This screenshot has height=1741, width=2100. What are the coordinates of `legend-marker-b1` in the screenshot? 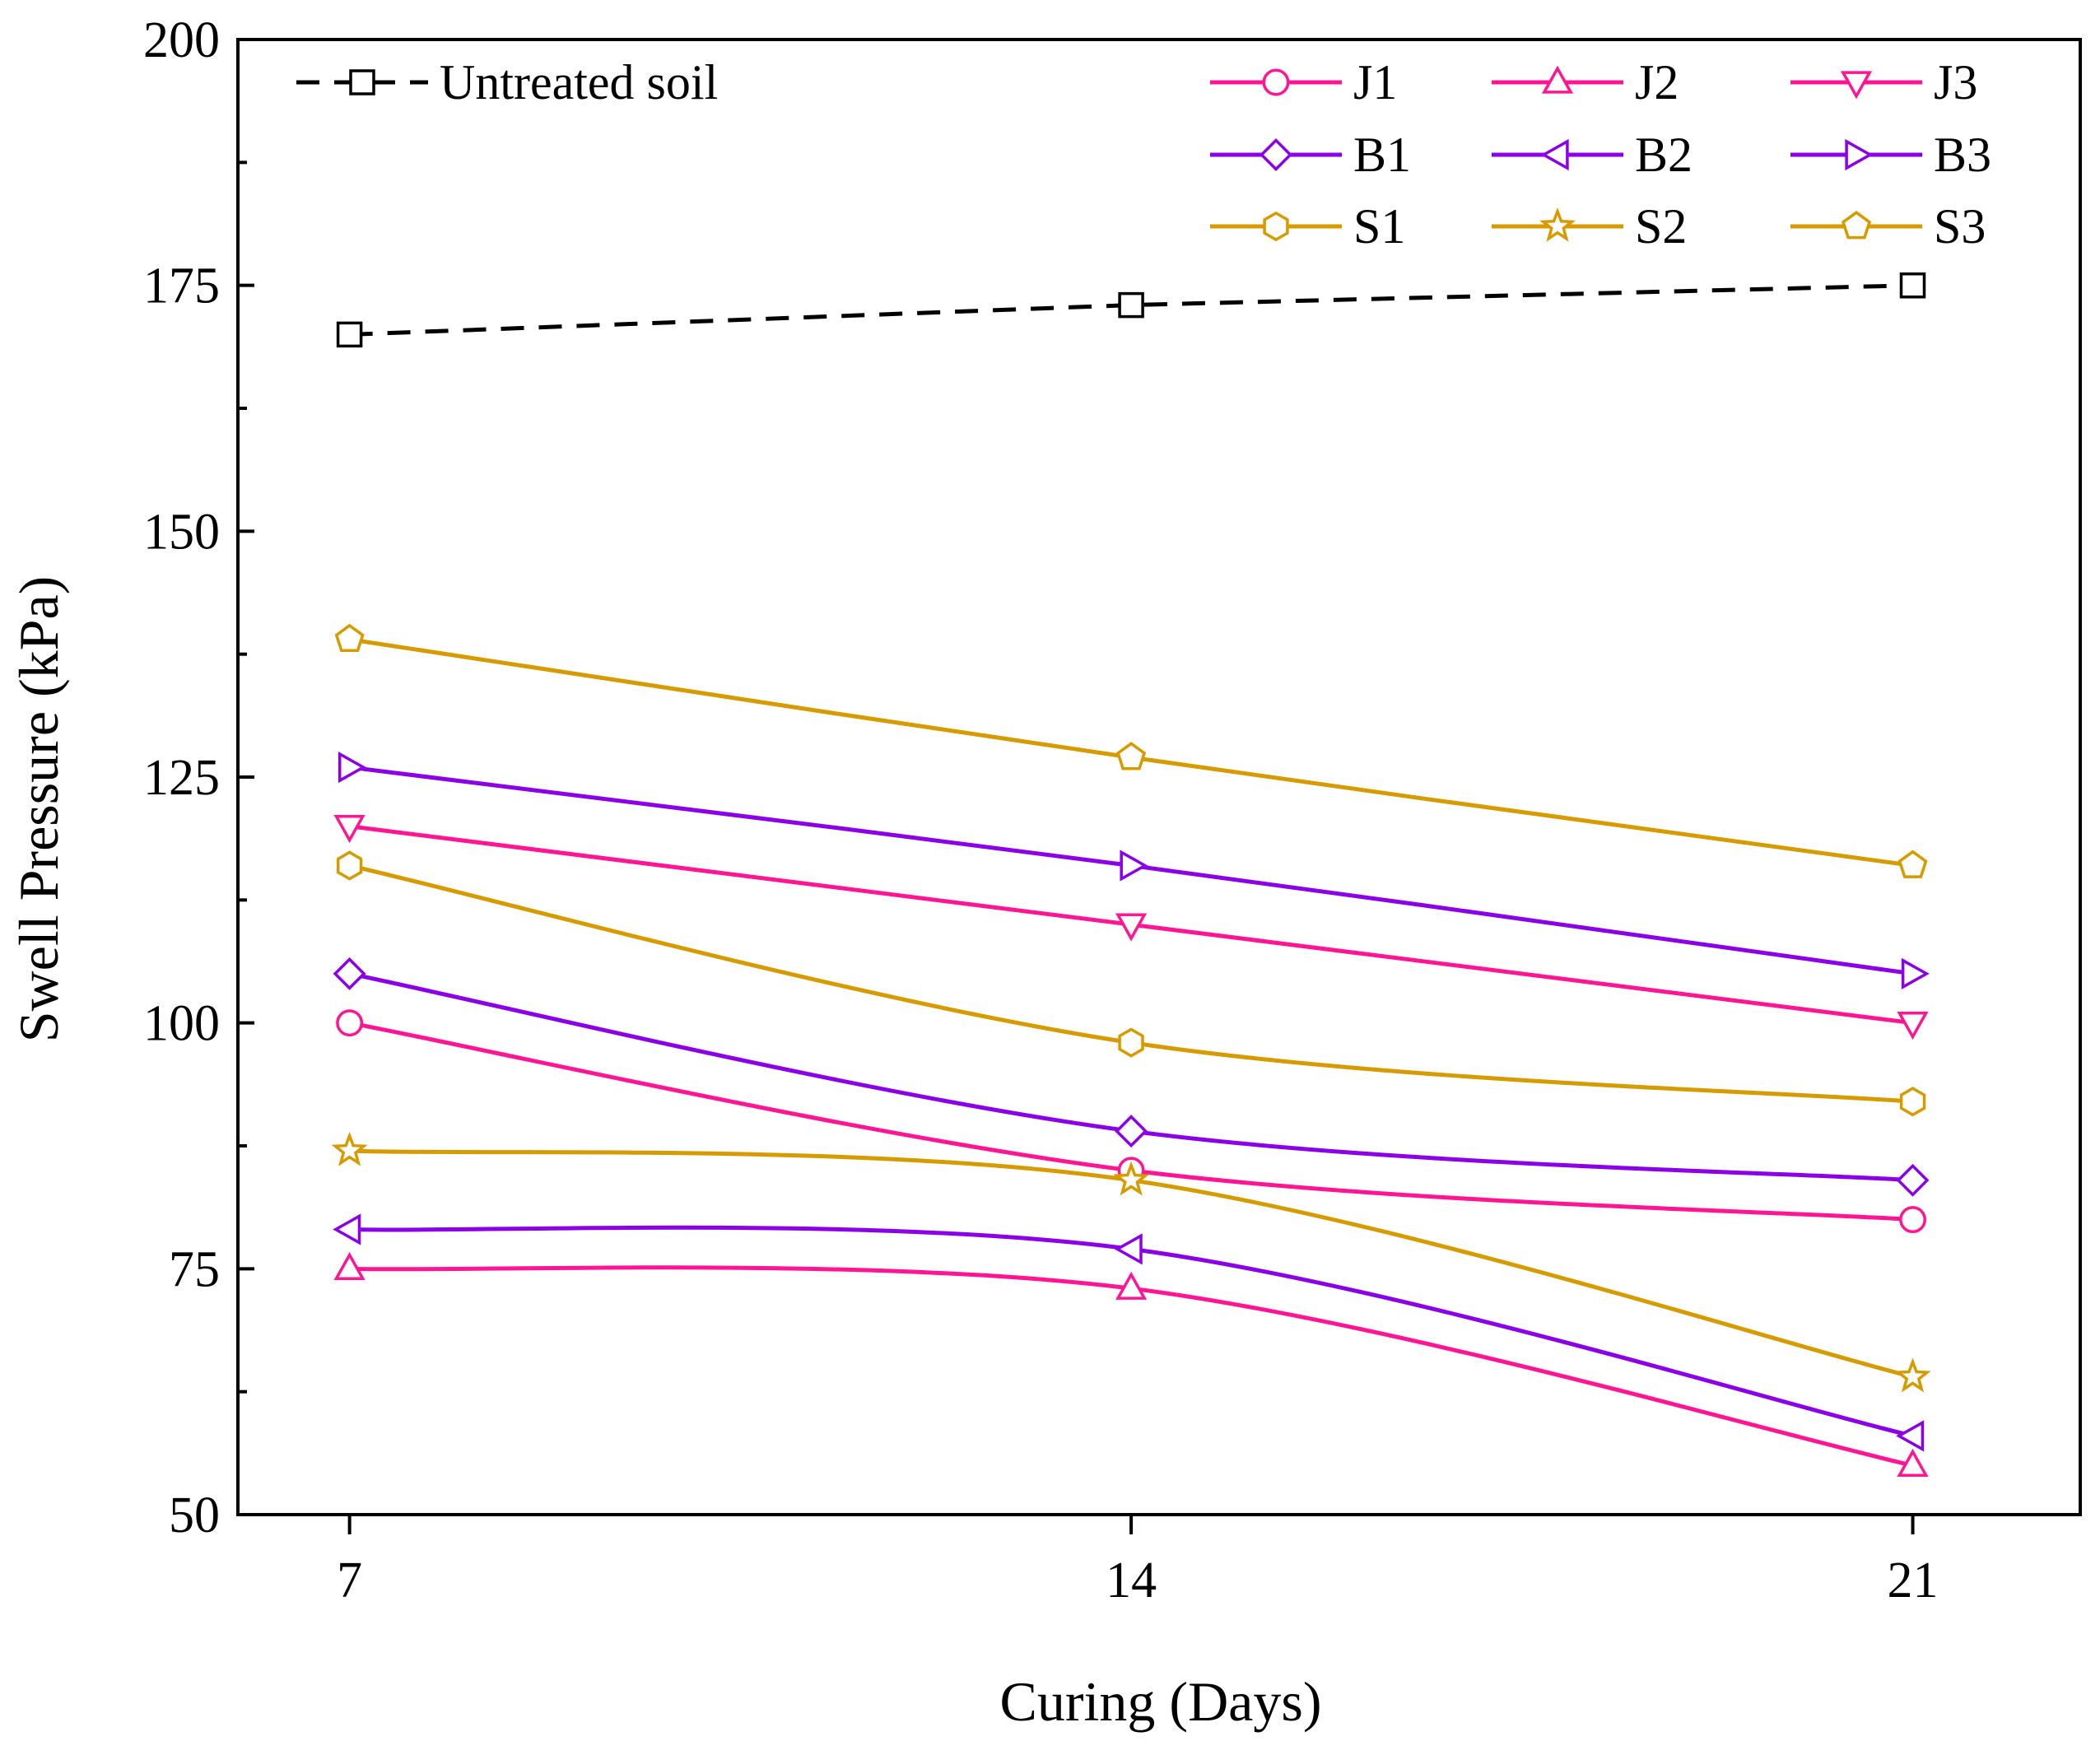 It's located at (1276, 154).